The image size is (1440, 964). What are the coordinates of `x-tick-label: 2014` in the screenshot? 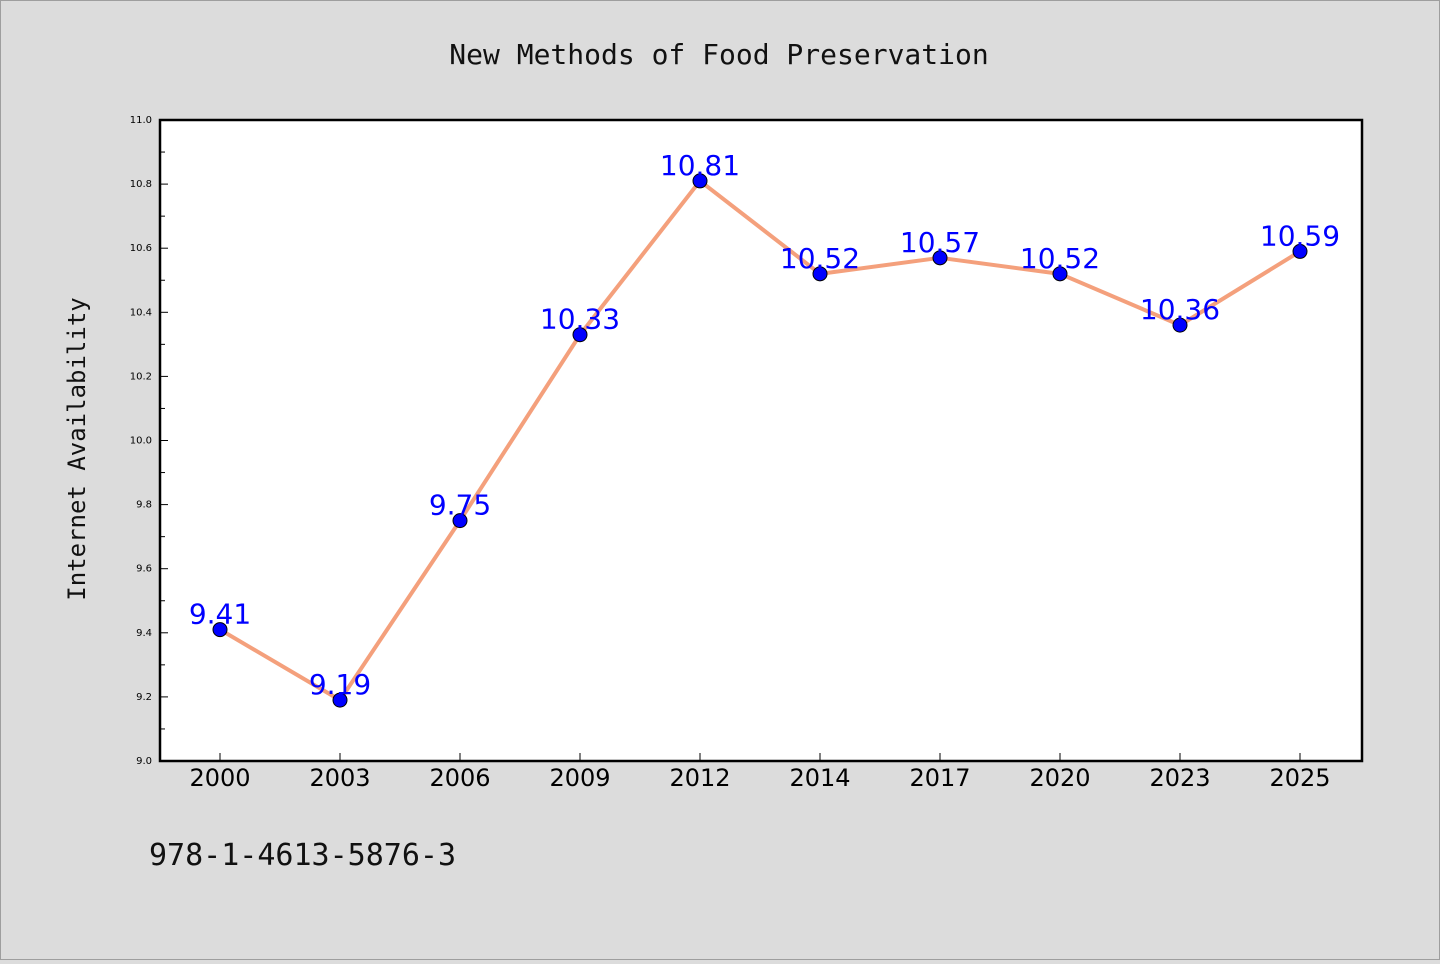 It's located at (819, 778).